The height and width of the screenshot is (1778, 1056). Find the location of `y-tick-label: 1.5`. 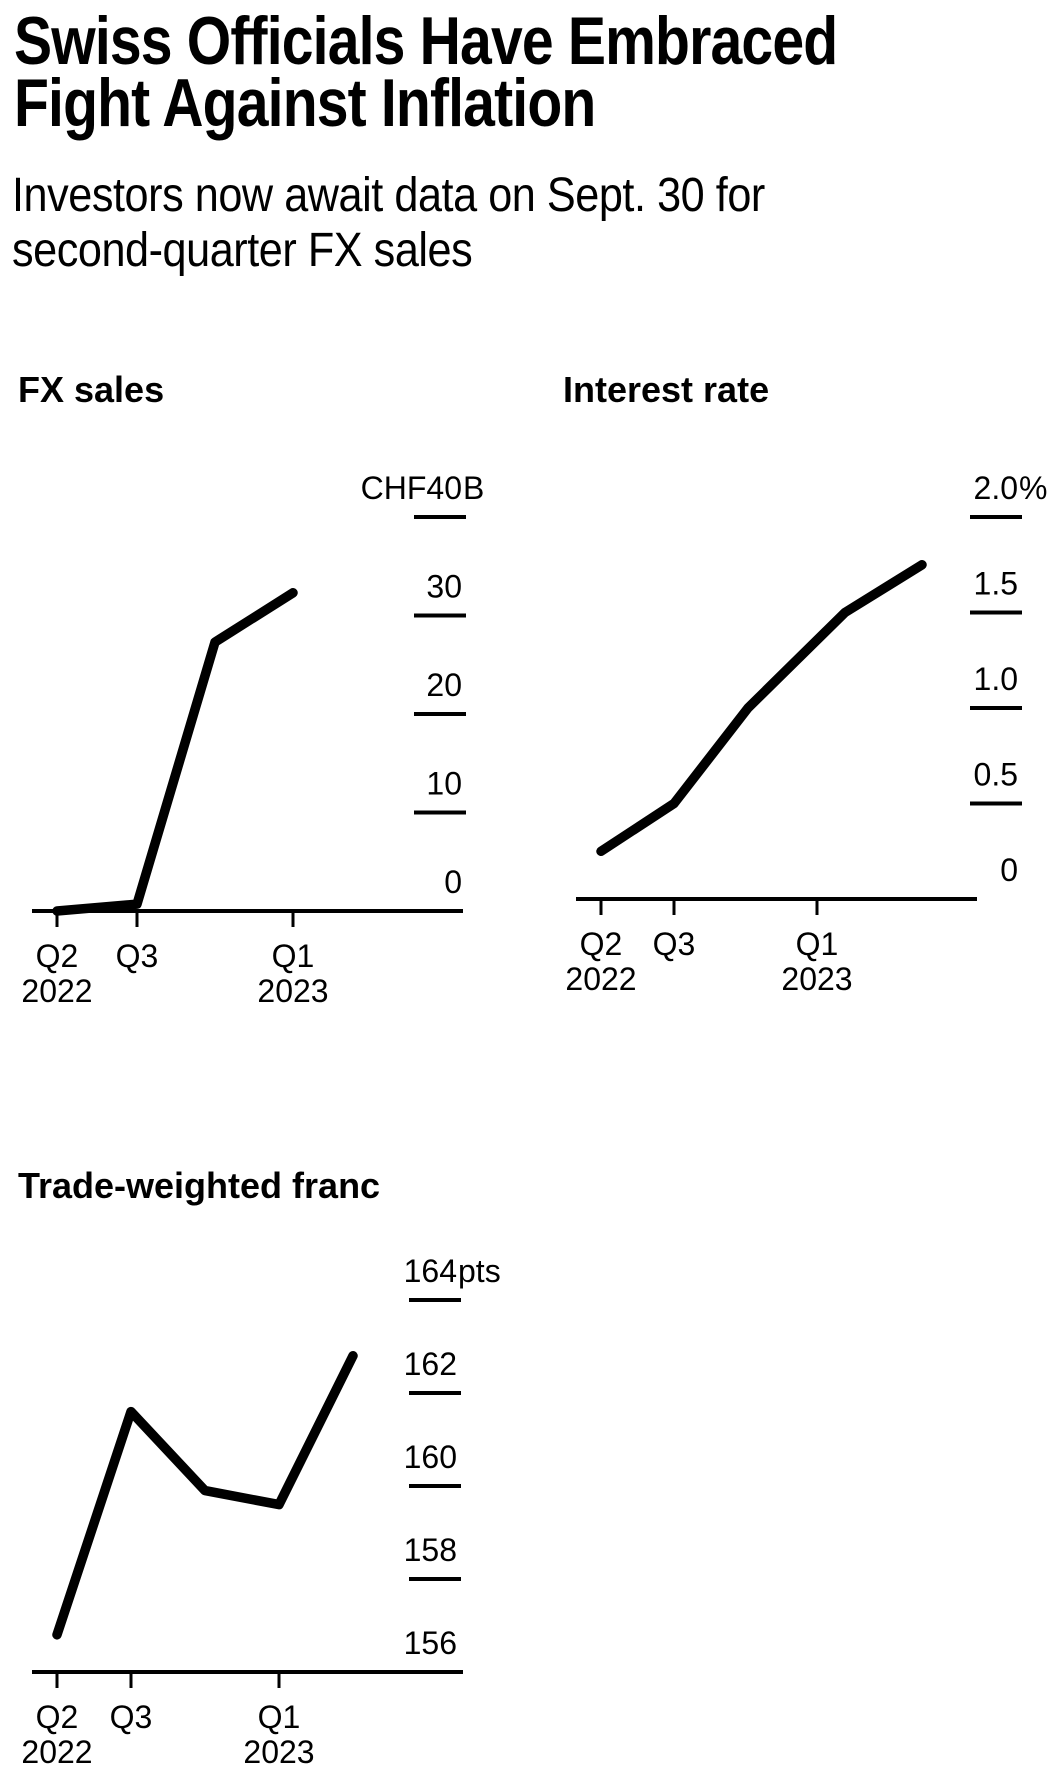

y-tick-label: 1.5 is located at coordinates (996, 584).